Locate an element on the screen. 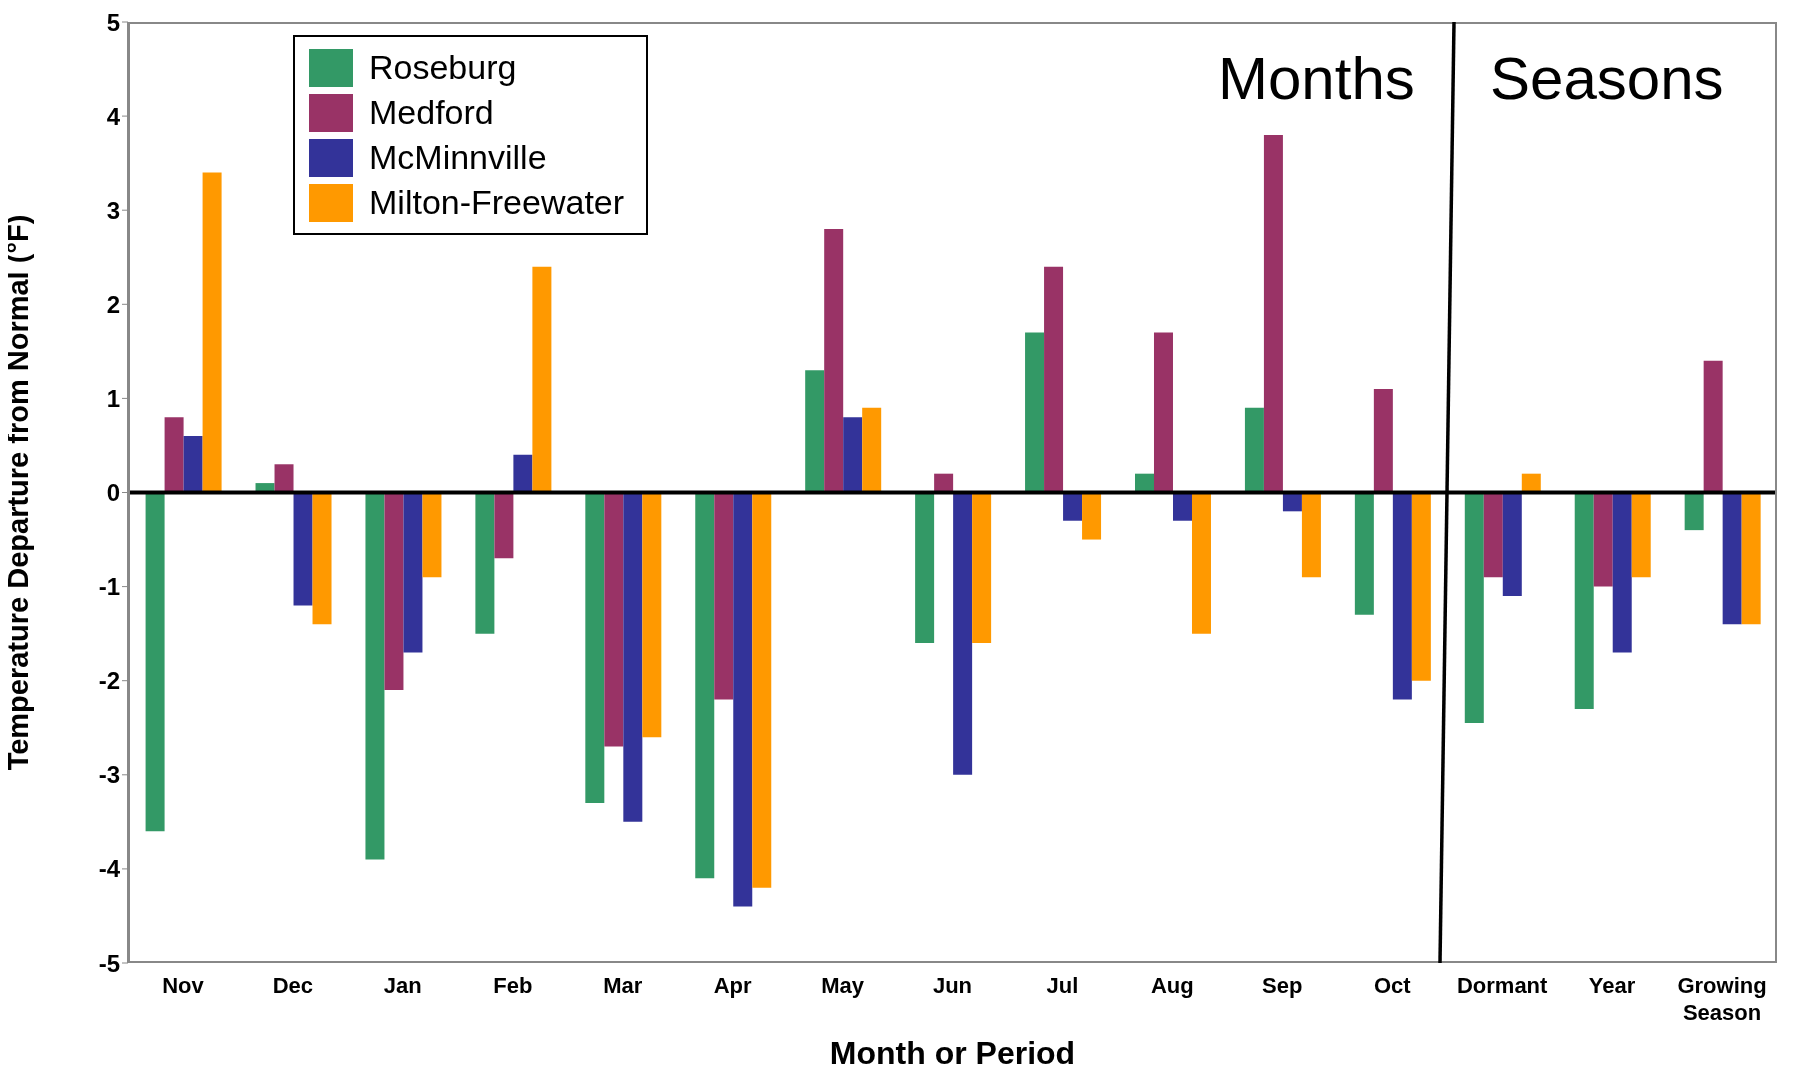  y-tick-label: 0 is located at coordinates (113, 493).